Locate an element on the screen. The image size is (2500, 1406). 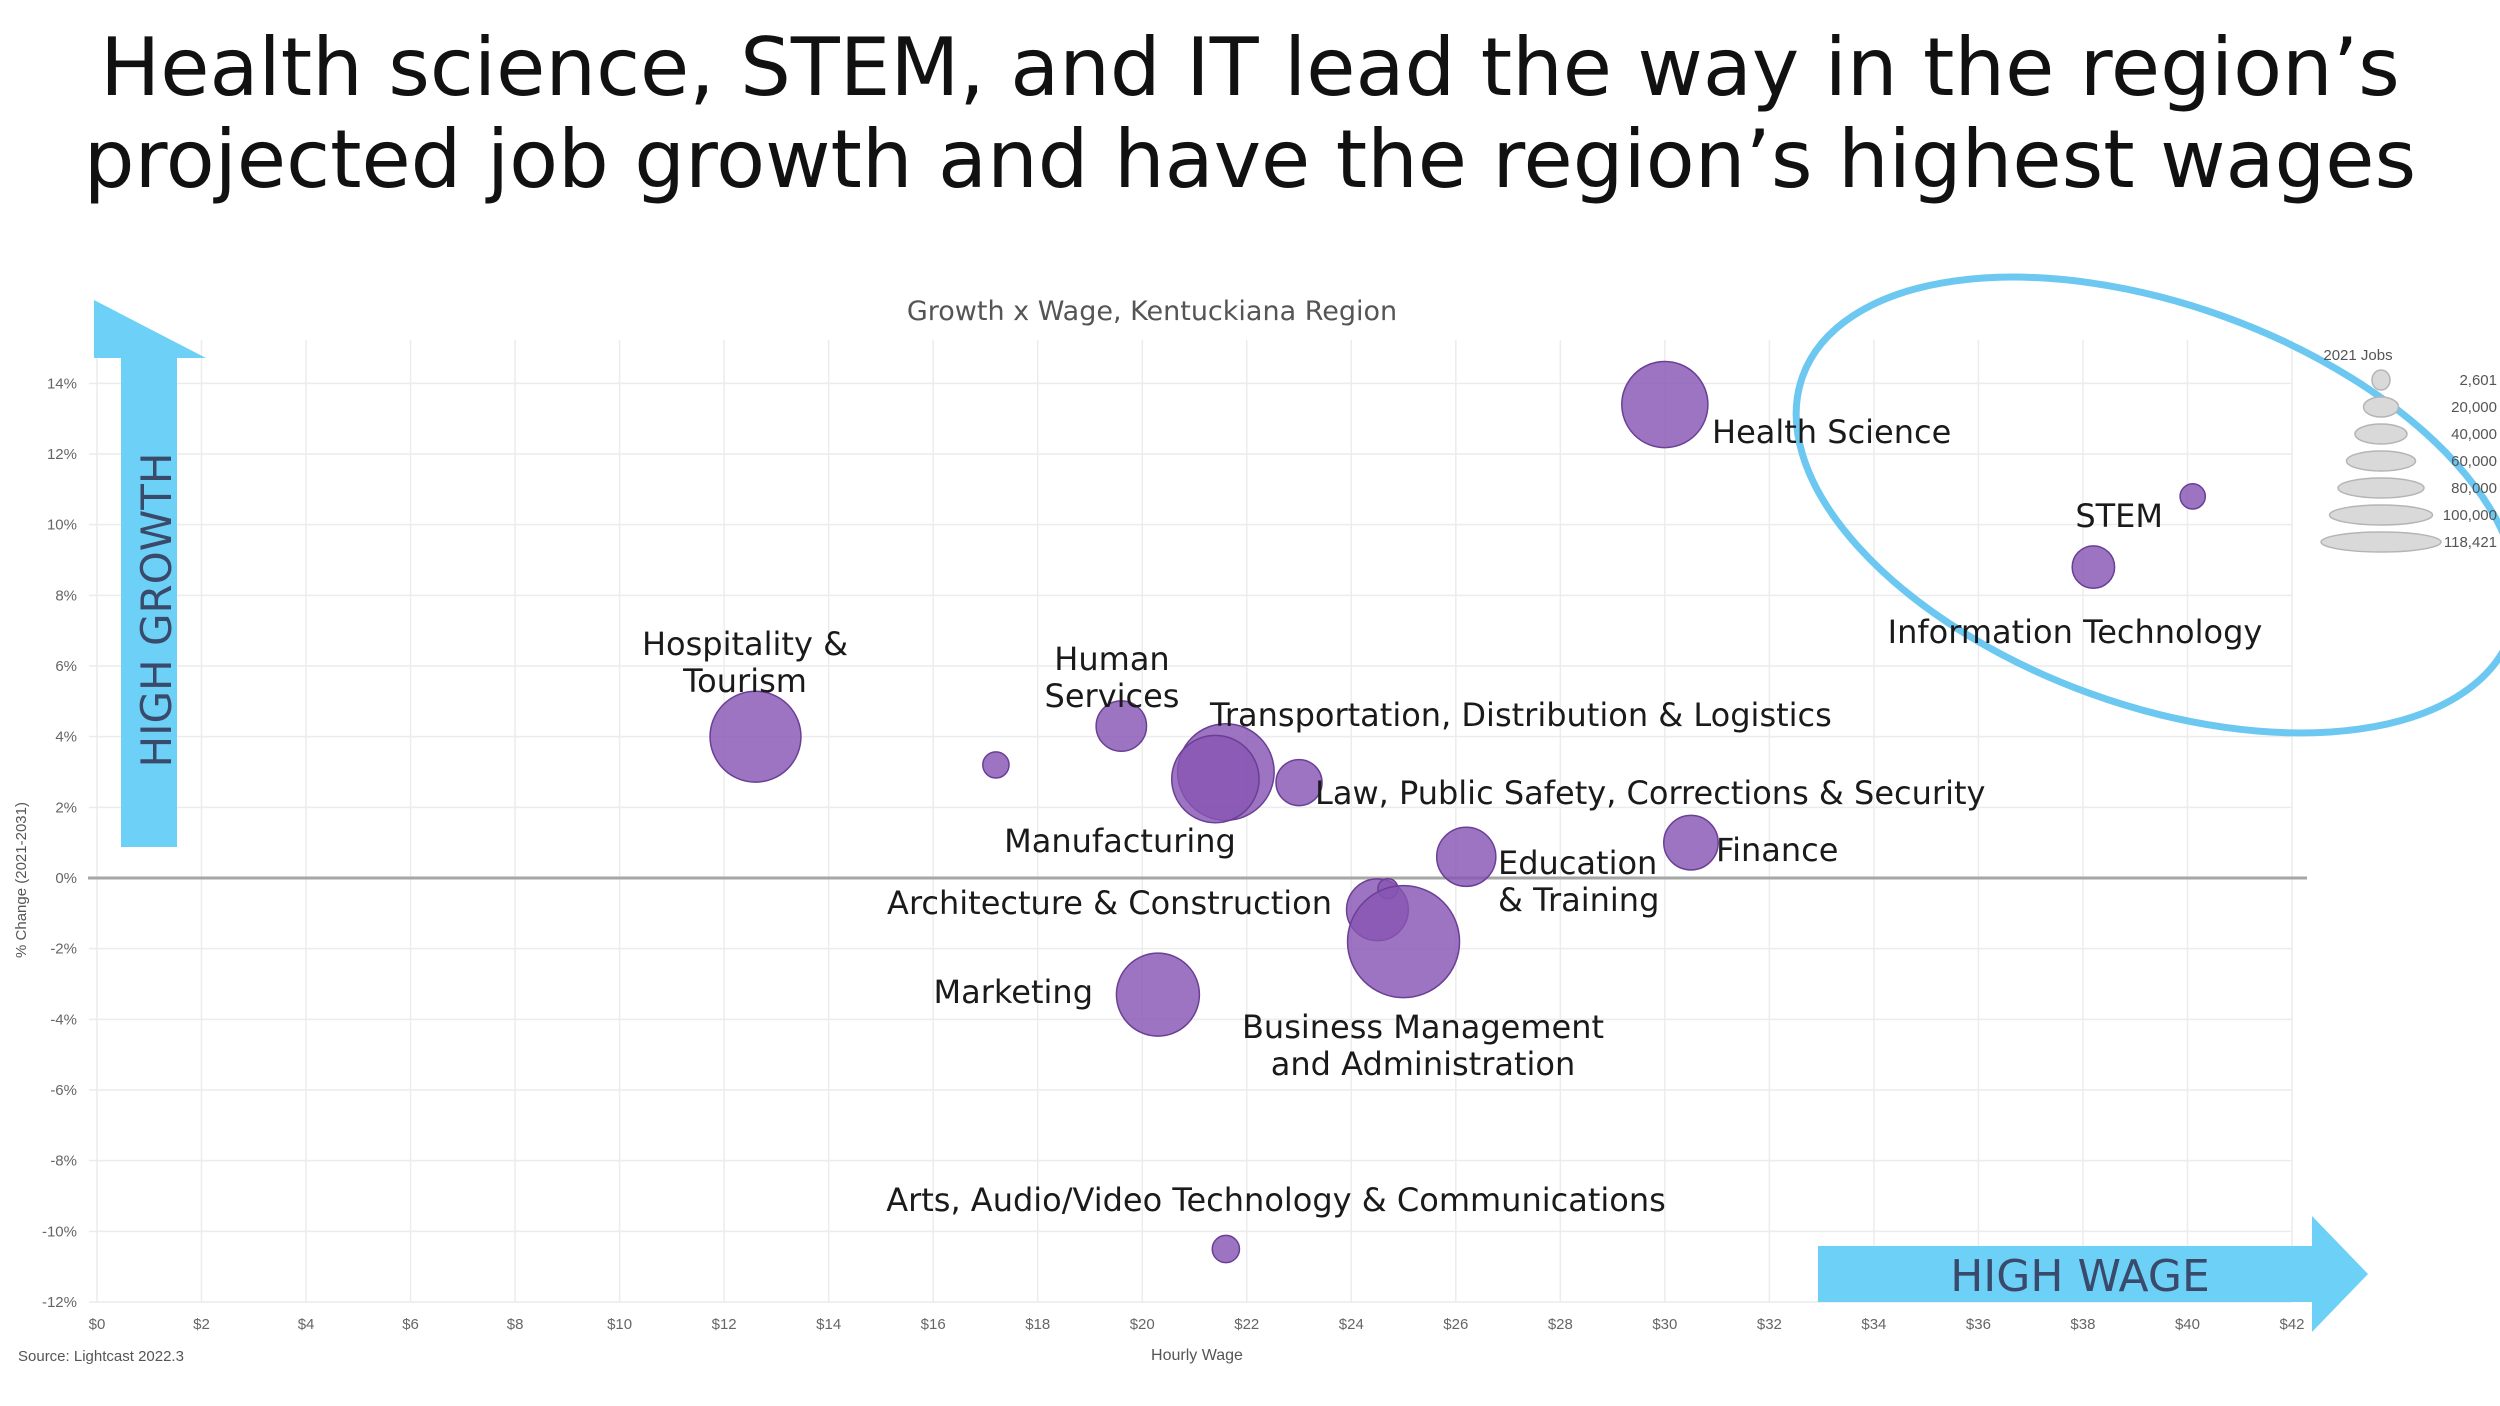
x-tick-label: $6 is located at coordinates (410, 1324).